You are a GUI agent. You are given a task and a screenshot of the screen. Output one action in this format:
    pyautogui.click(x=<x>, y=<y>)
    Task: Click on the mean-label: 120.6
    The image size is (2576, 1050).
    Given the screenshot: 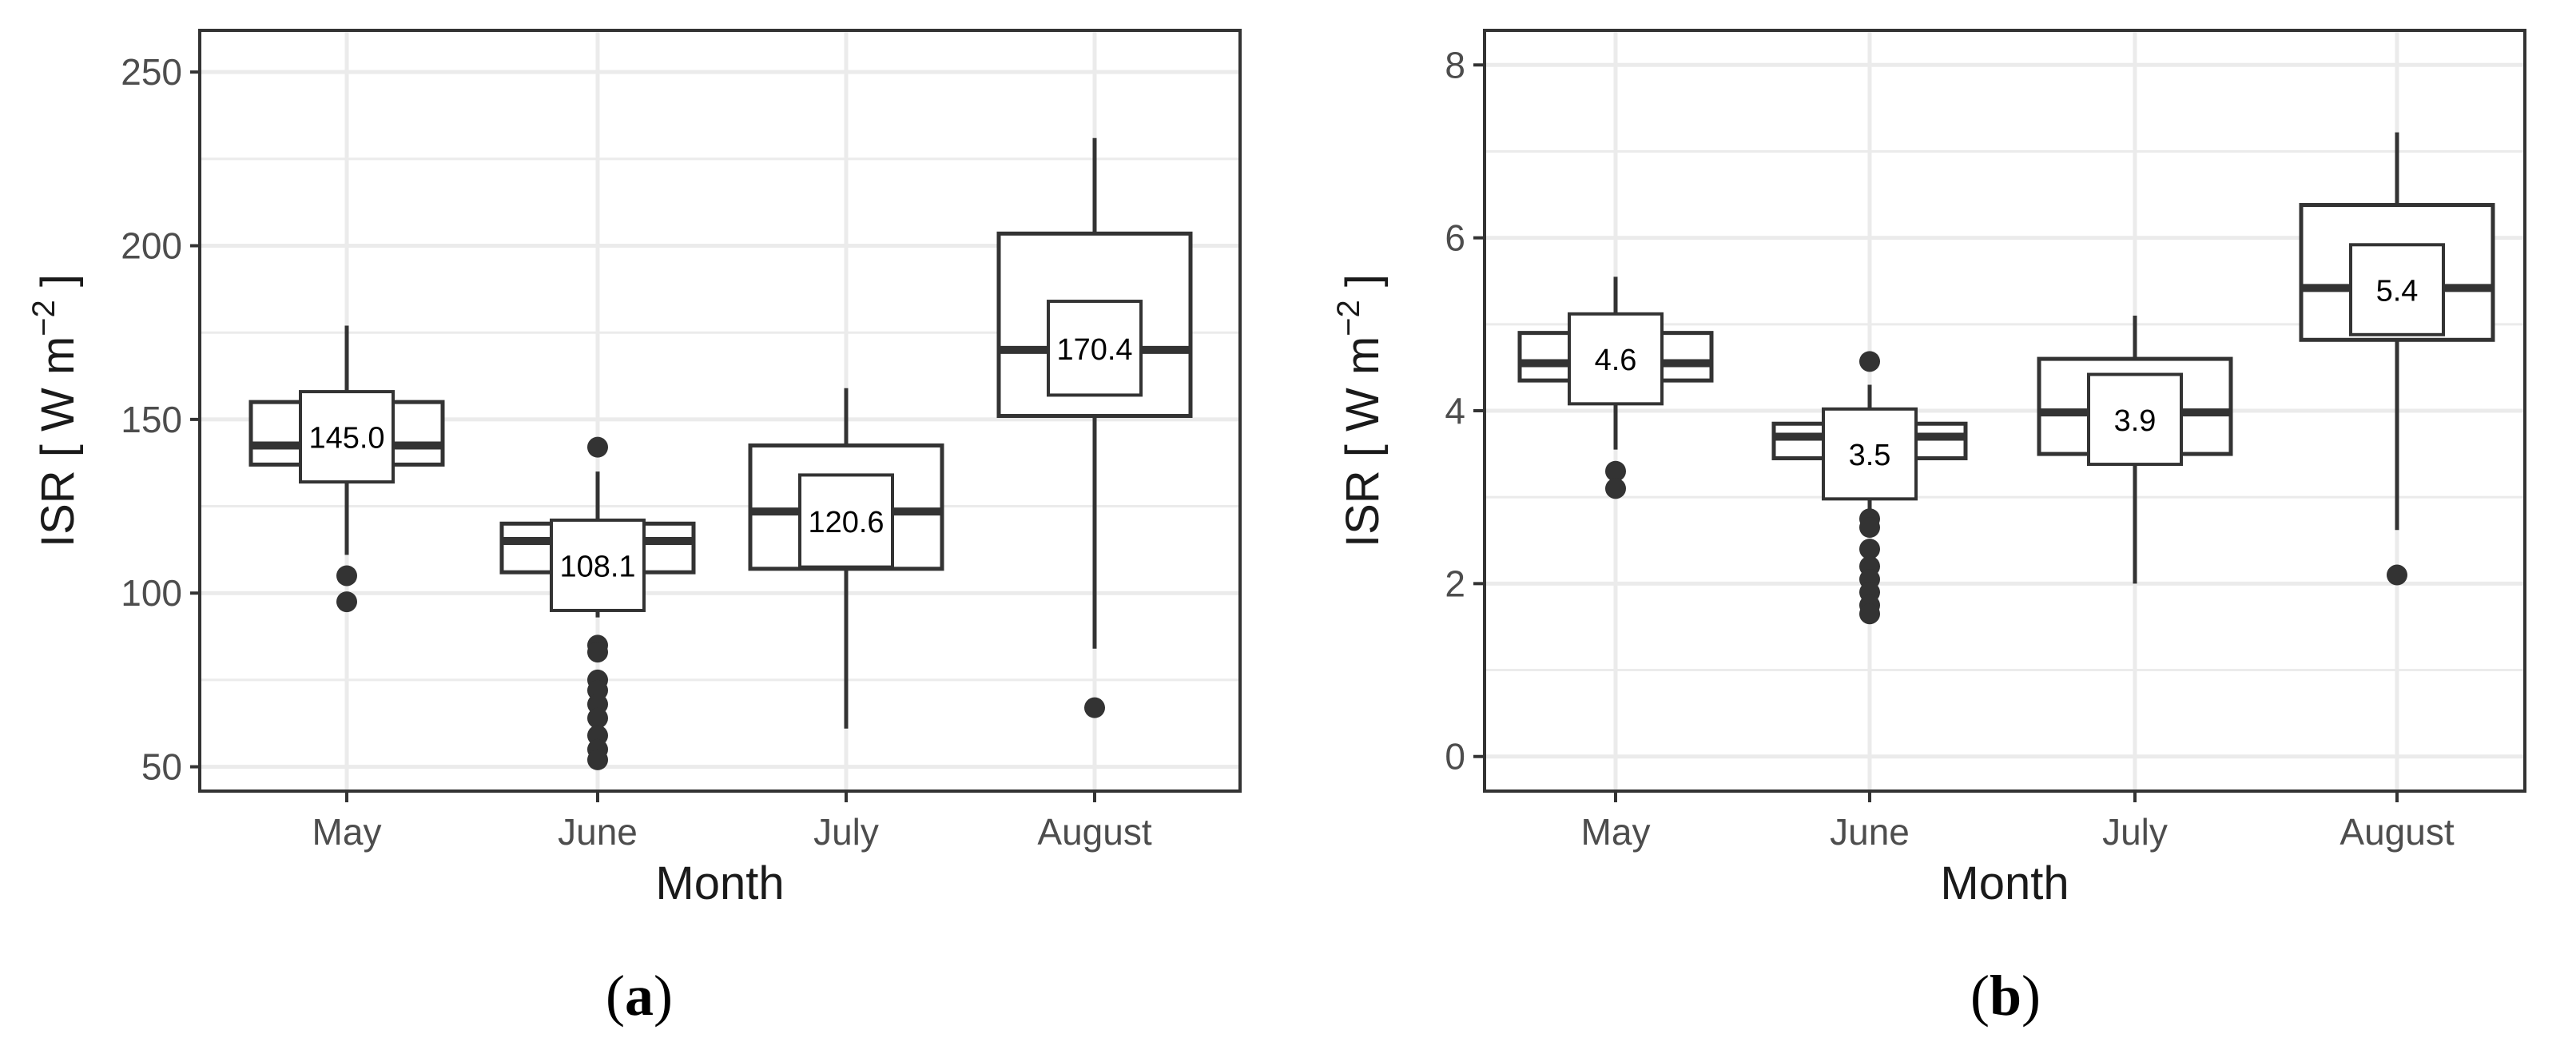 What is the action you would take?
    pyautogui.click(x=846, y=522)
    